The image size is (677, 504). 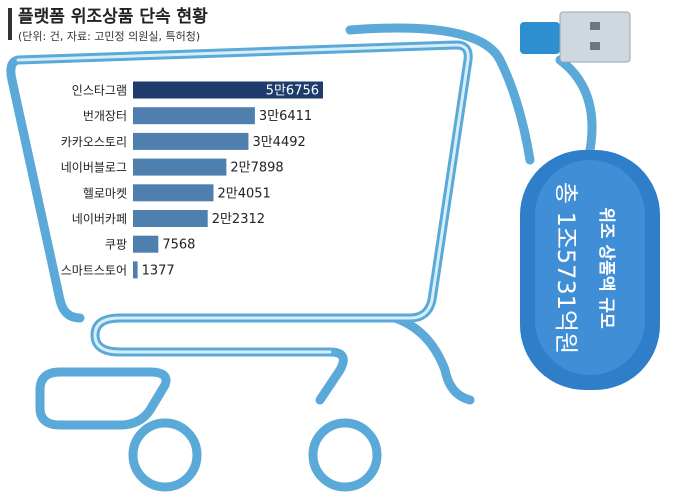 What do you see at coordinates (116, 245) in the screenshot?
I see `category-label: 쿠팡` at bounding box center [116, 245].